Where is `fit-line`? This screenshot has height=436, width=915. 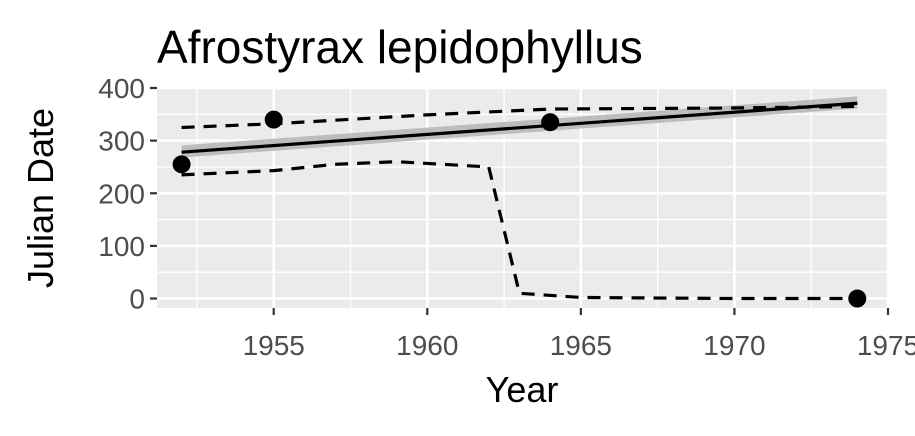 fit-line is located at coordinates (519, 127).